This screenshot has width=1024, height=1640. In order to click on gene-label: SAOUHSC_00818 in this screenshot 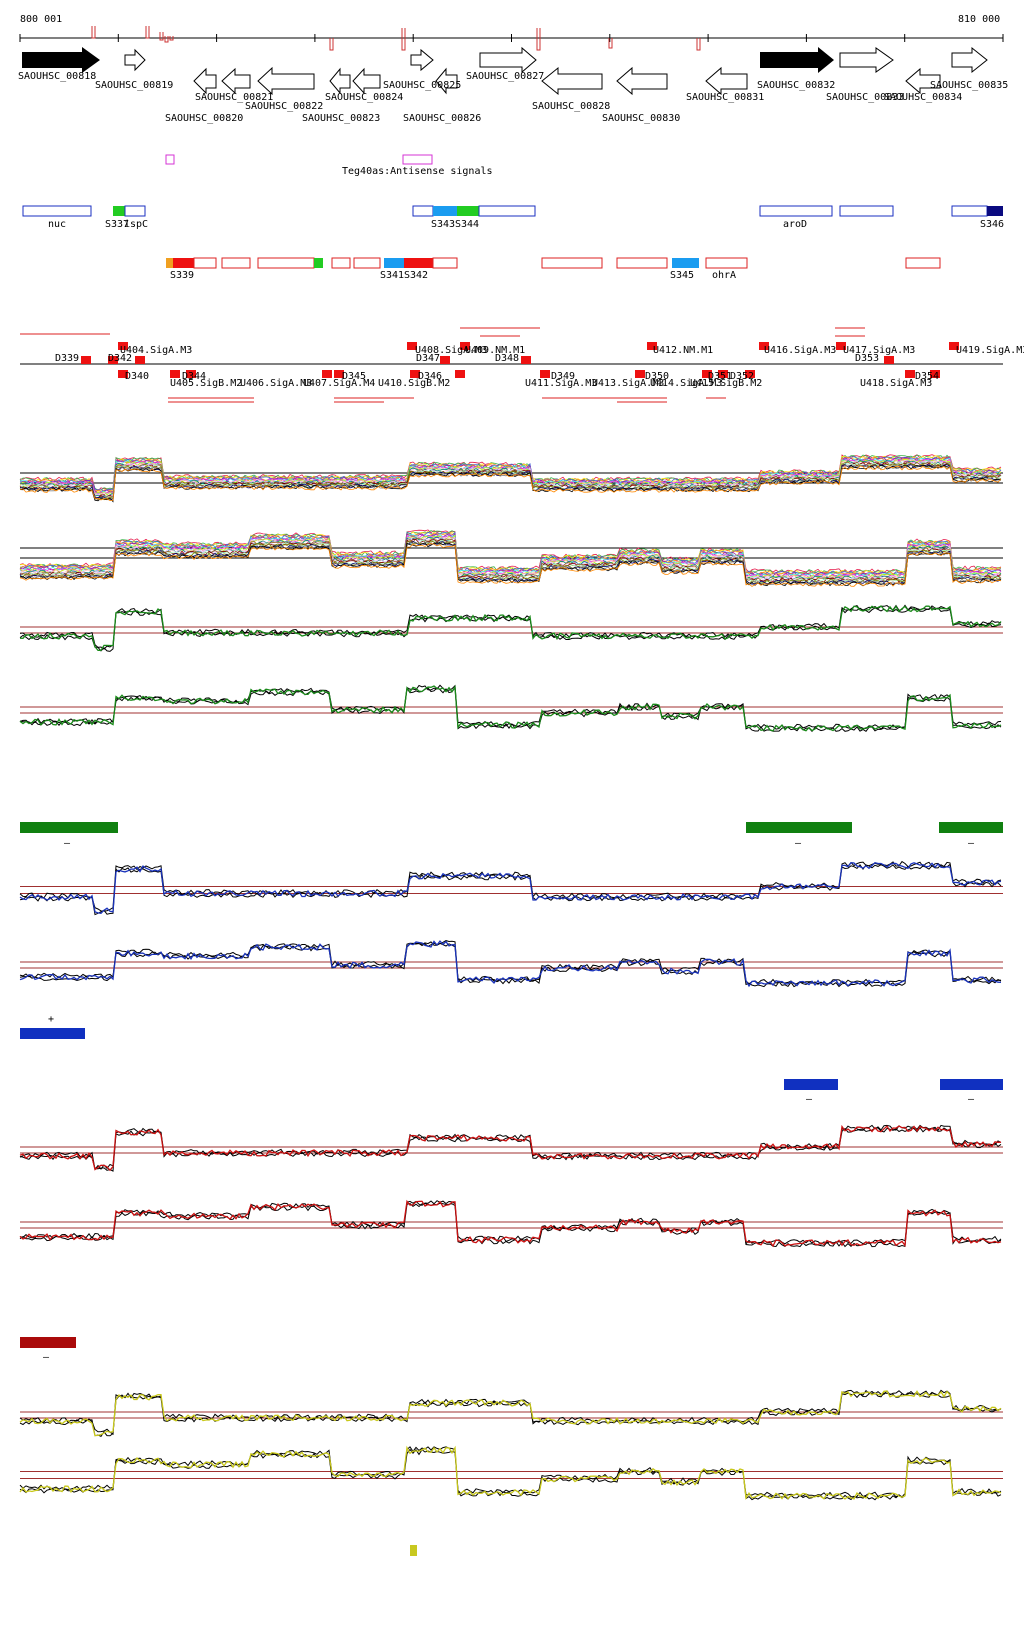, I will do `click(57, 76)`.